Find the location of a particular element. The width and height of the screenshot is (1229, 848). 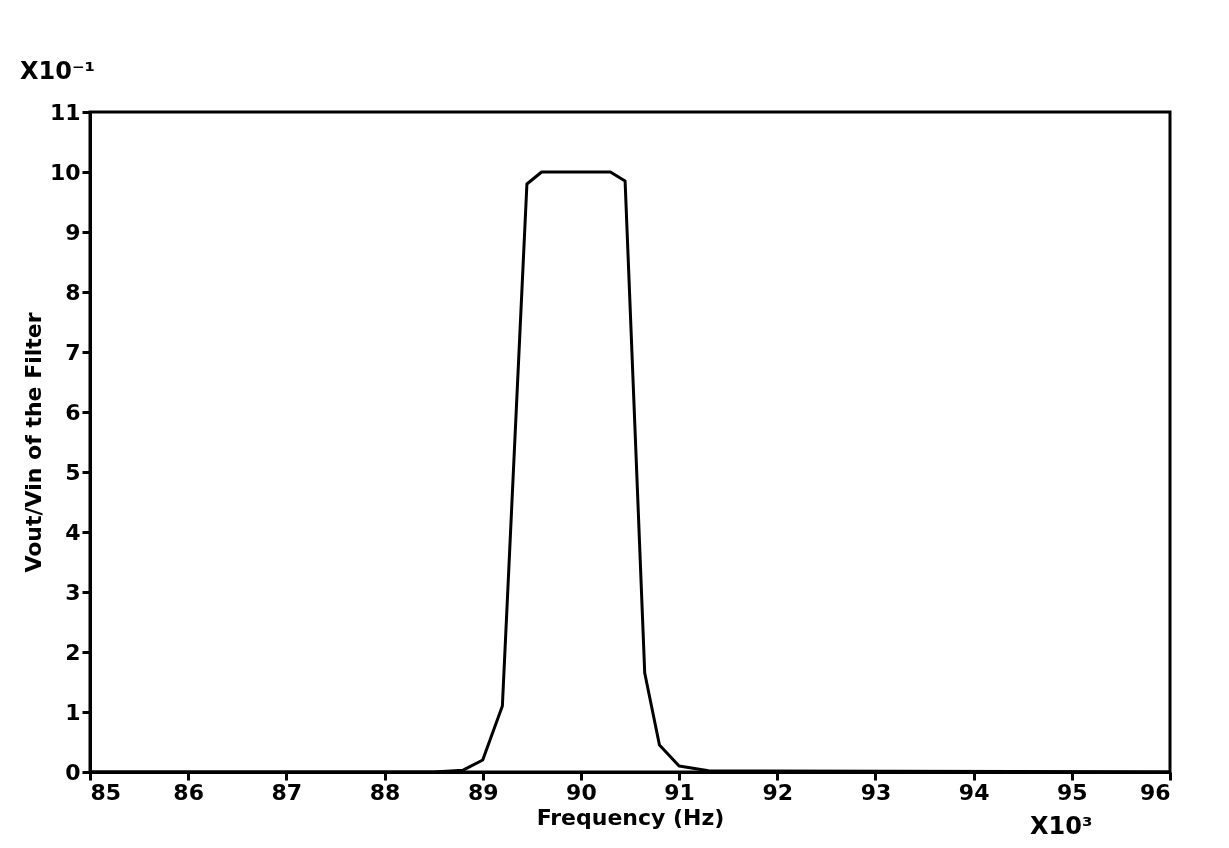

x-tick-label: 95 is located at coordinates (1072, 792).